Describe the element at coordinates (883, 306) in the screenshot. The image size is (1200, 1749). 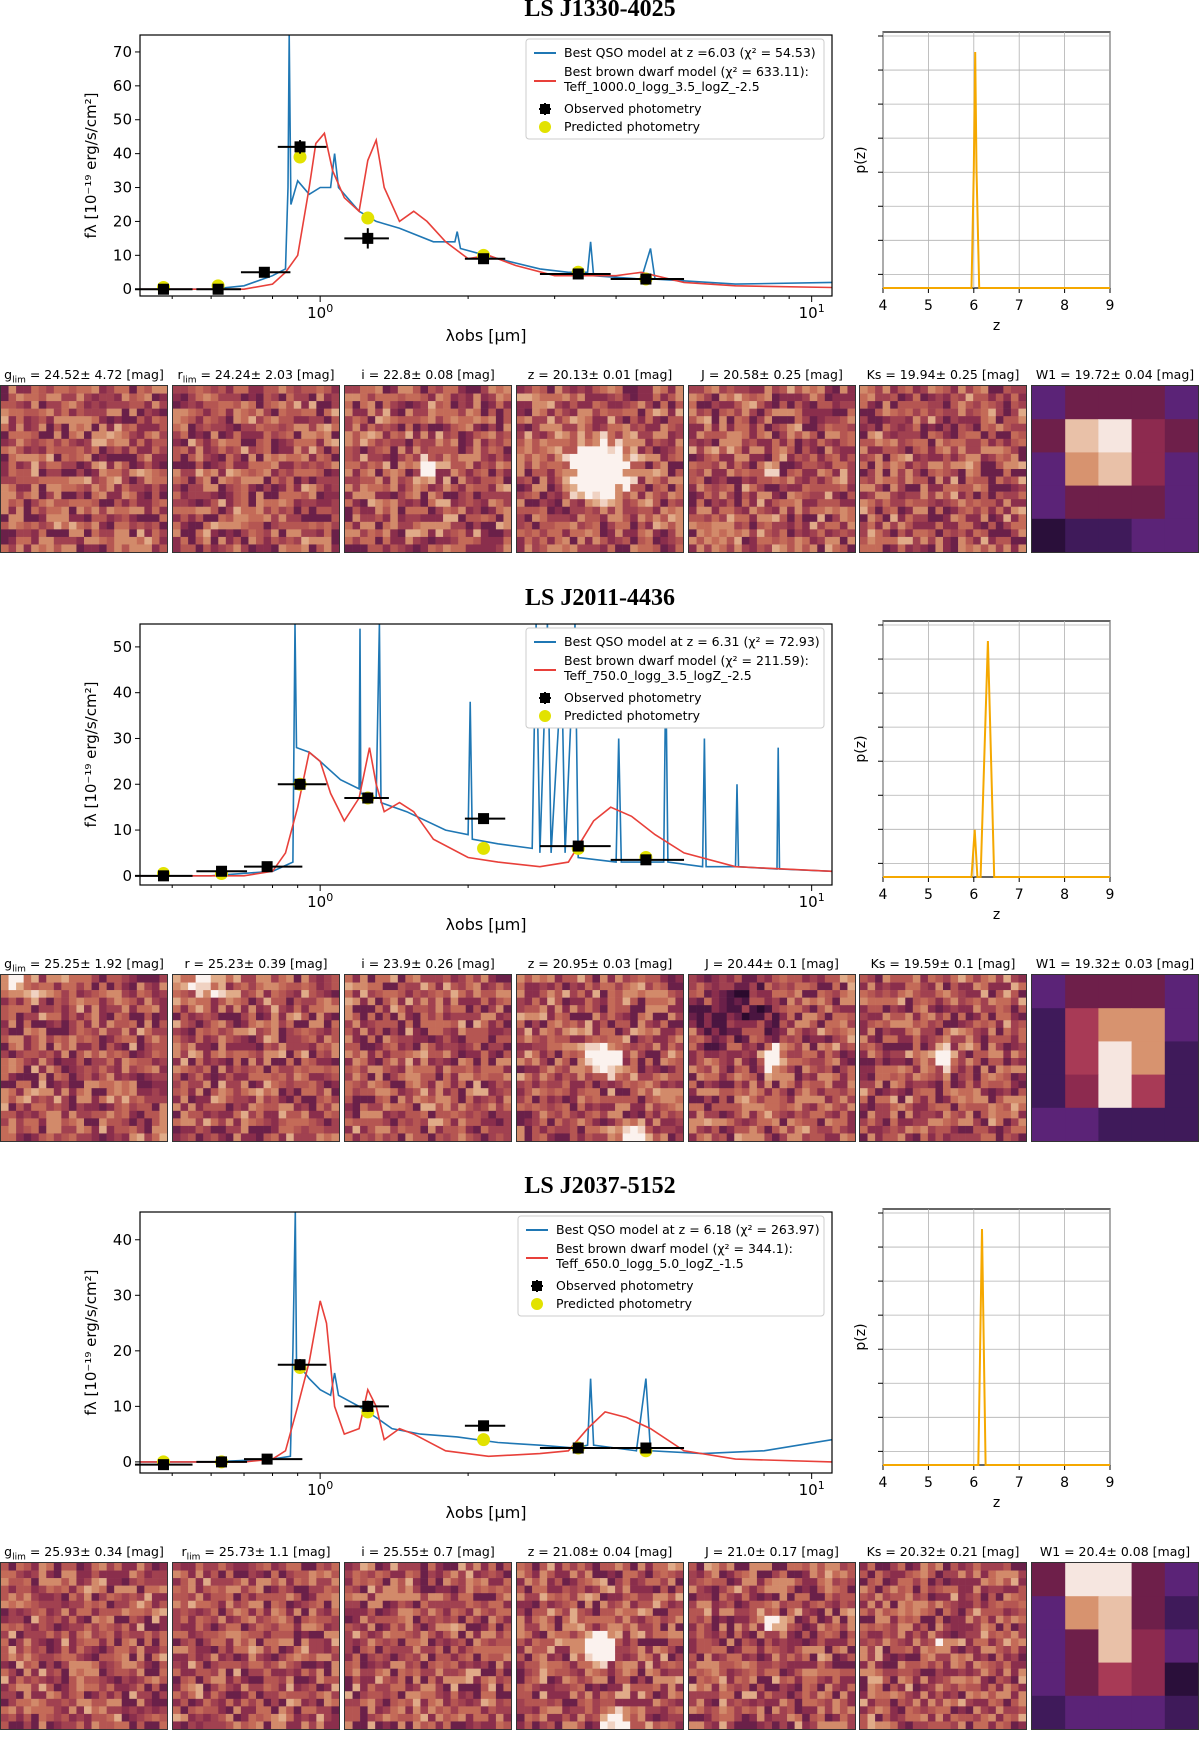
I see `pz-x-tick-label: 4` at that location.